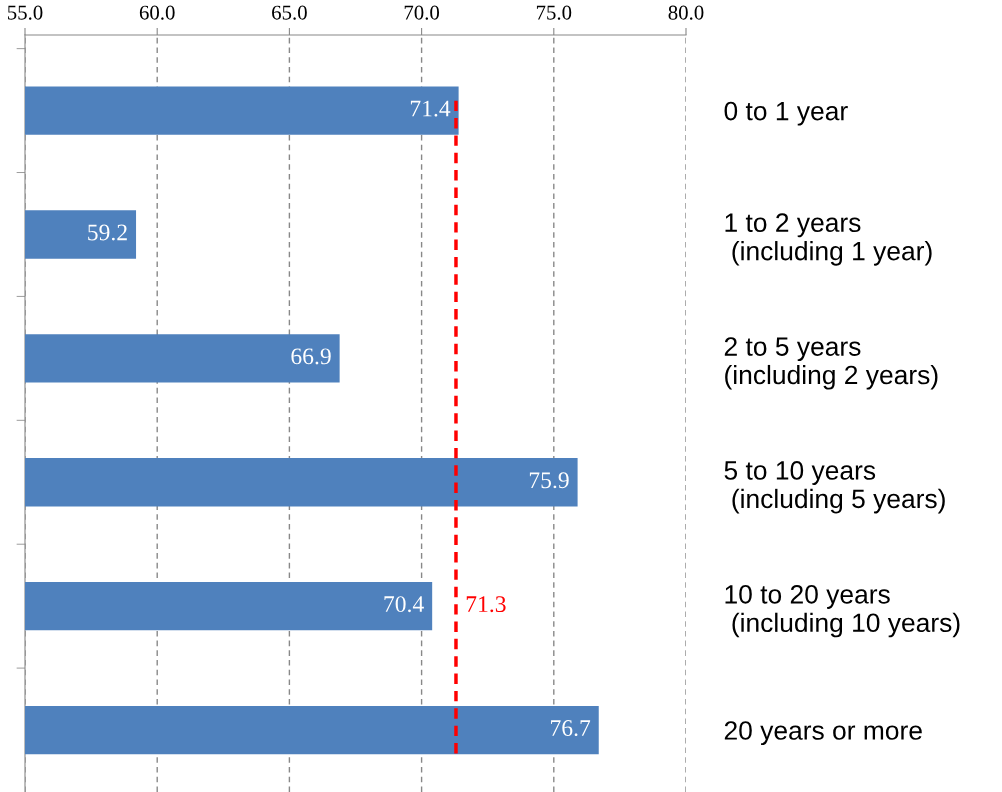 This screenshot has height=792, width=1002. Describe the element at coordinates (422, 12) in the screenshot. I see `x-tick-label: 70.0` at that location.